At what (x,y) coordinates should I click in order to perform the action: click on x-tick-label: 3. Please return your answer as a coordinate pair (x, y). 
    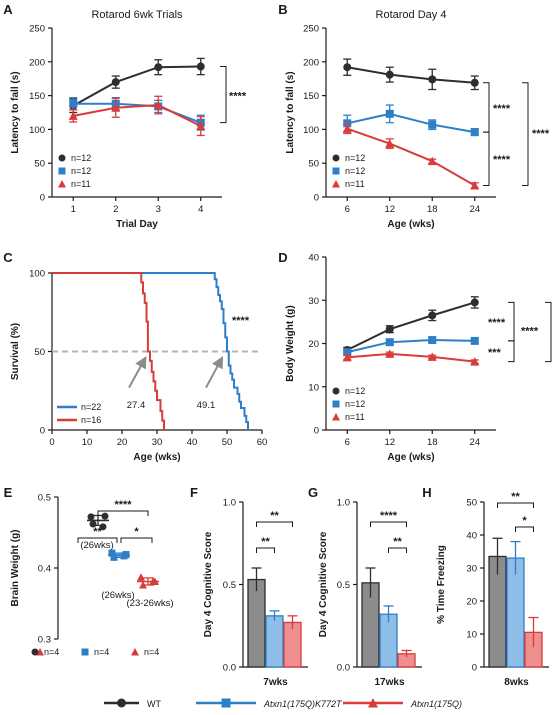
    Looking at the image, I should click on (158, 209).